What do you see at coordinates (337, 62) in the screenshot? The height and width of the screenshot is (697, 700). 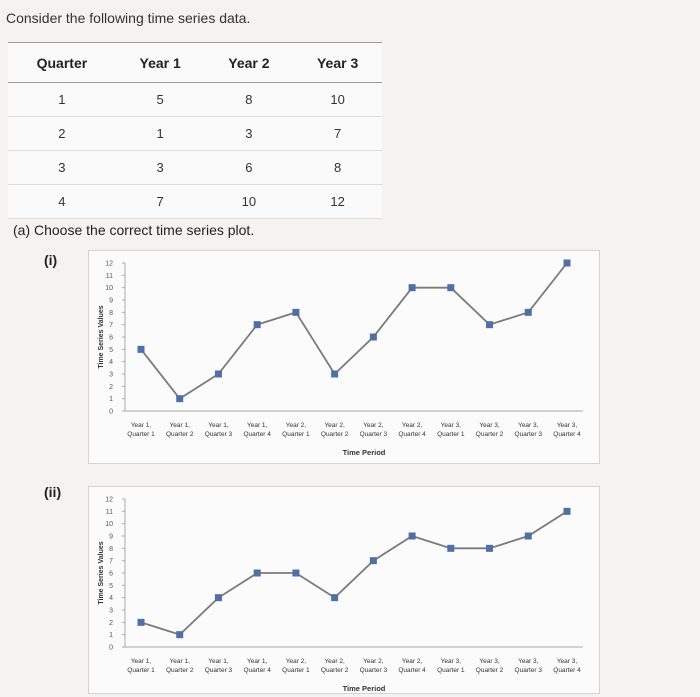 I see `header-year-3: Year 3` at bounding box center [337, 62].